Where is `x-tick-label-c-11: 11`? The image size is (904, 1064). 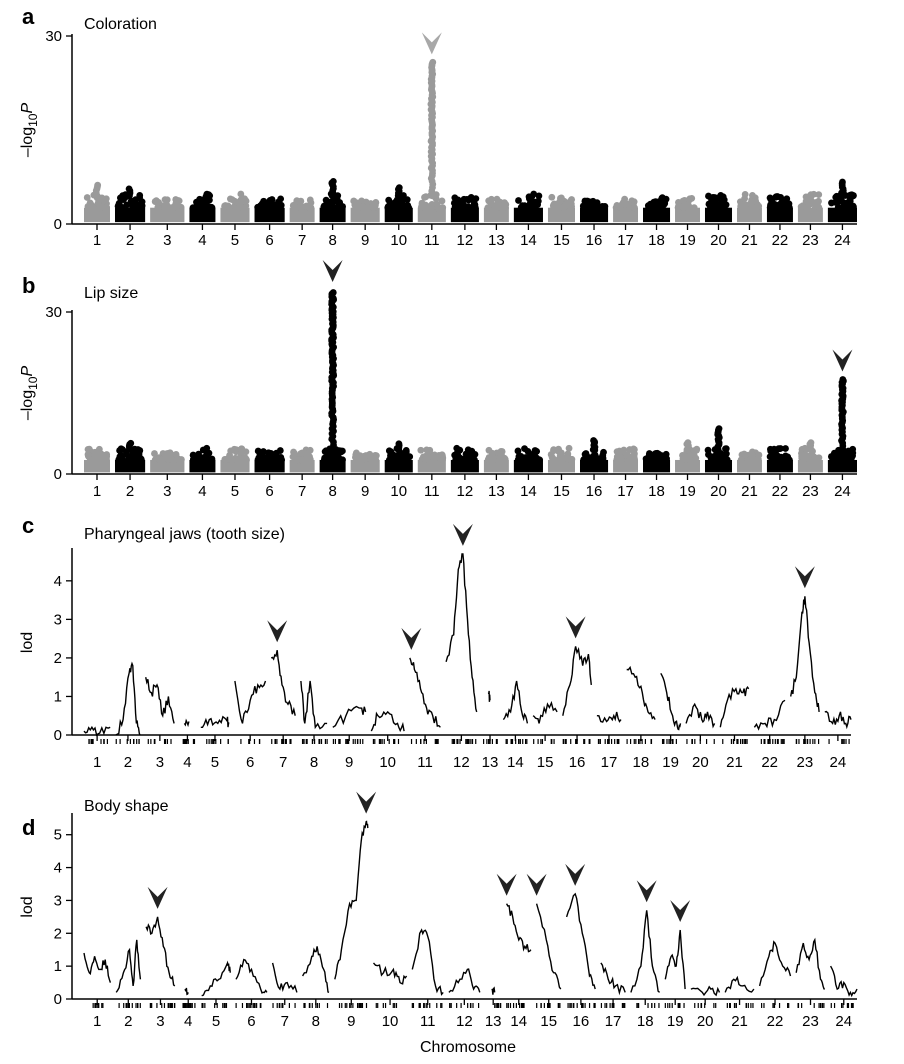
x-tick-label-c-11: 11 is located at coordinates (425, 762).